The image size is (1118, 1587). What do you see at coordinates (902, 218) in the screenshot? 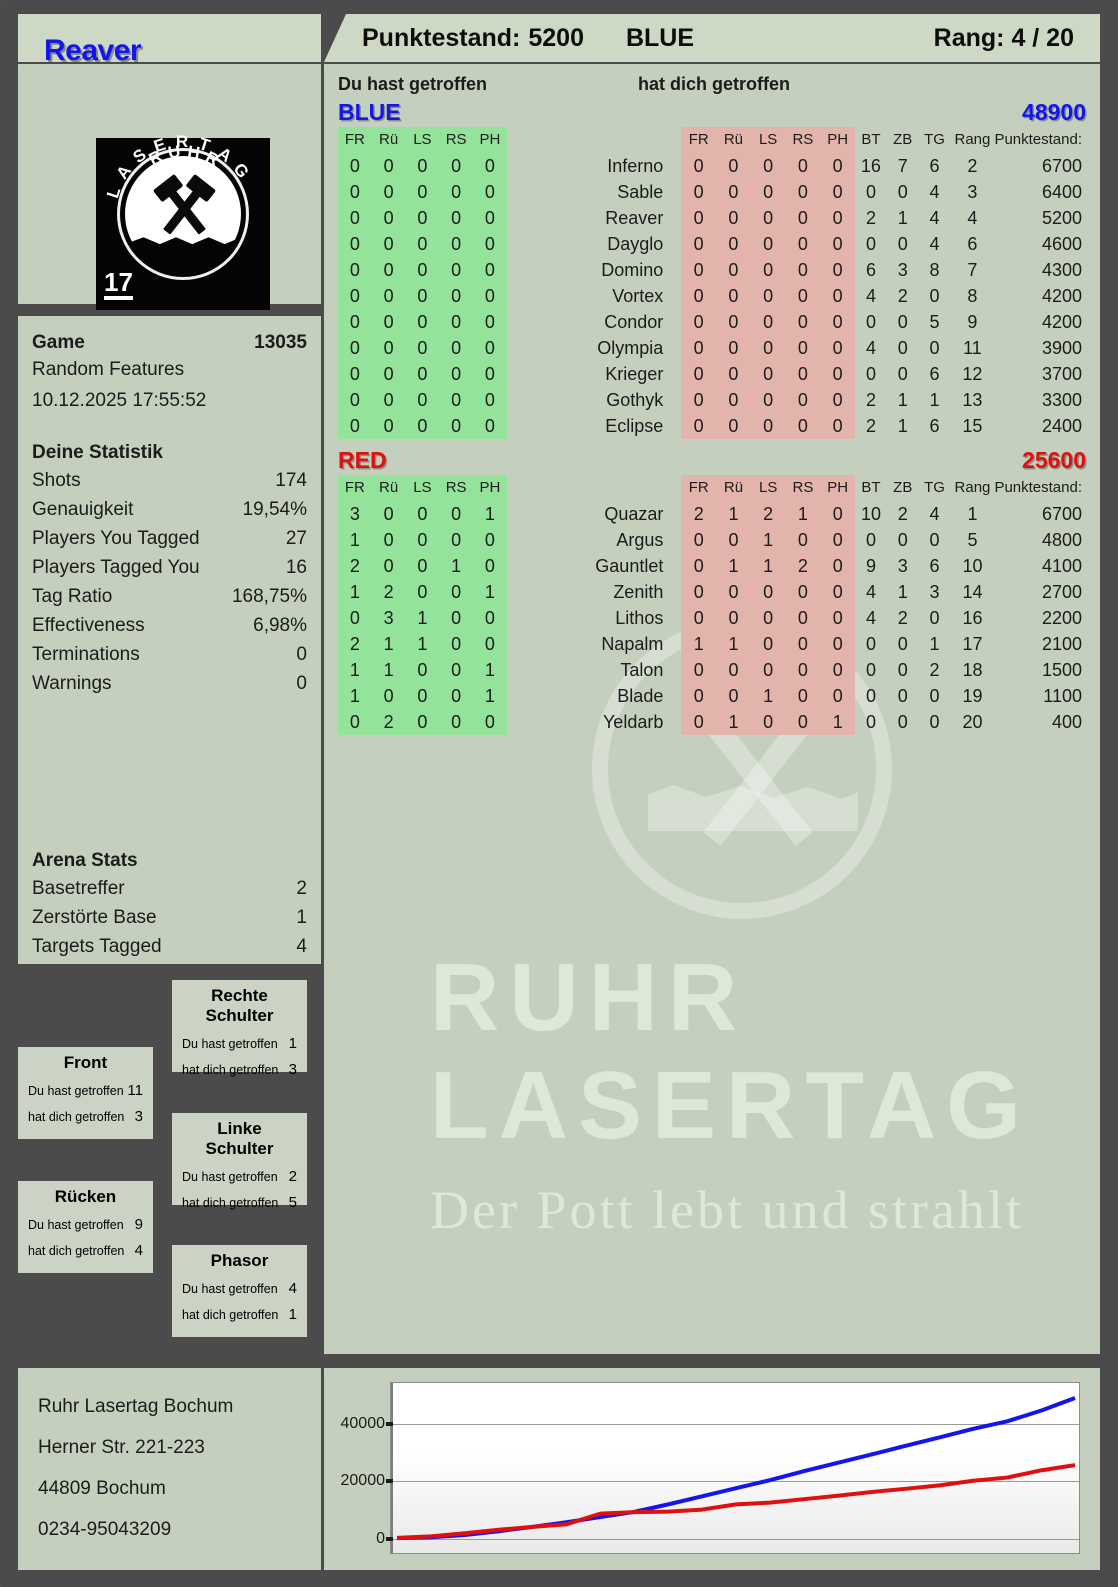
I see `cell-zb: 1` at bounding box center [902, 218].